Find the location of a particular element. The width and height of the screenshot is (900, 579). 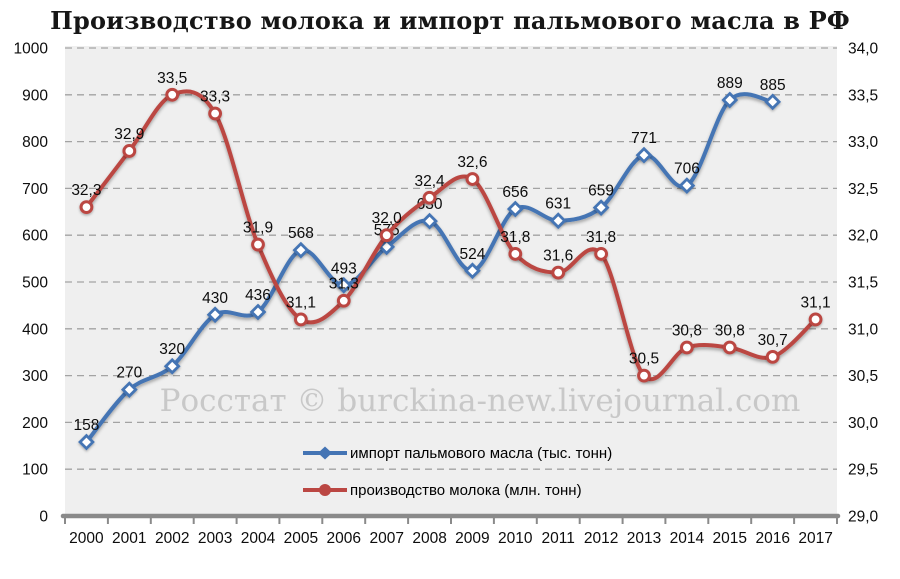

legend-item-milk-production: производство молока (млн. тонн) is located at coordinates (457, 490).